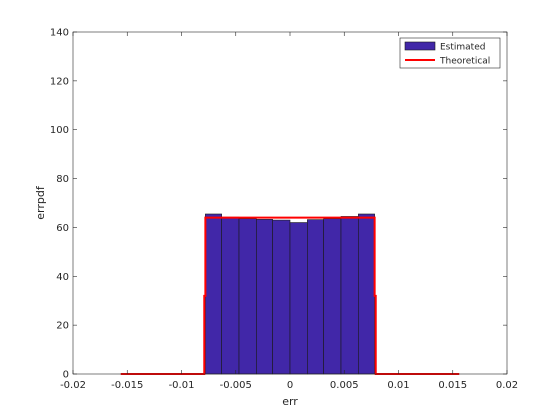 Image resolution: width=560 pixels, height=420 pixels. Describe the element at coordinates (59, 81) in the screenshot. I see `y-tick-label: 120` at that location.